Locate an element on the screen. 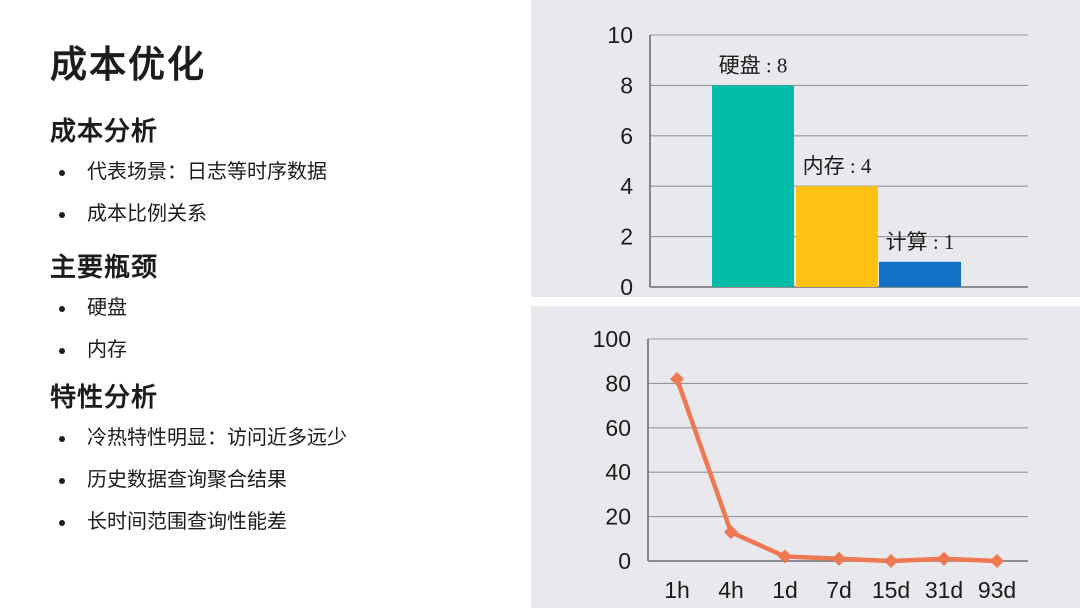 Image resolution: width=1080 pixels, height=608 pixels. x-axis-tick-label: 4h is located at coordinates (731, 590).